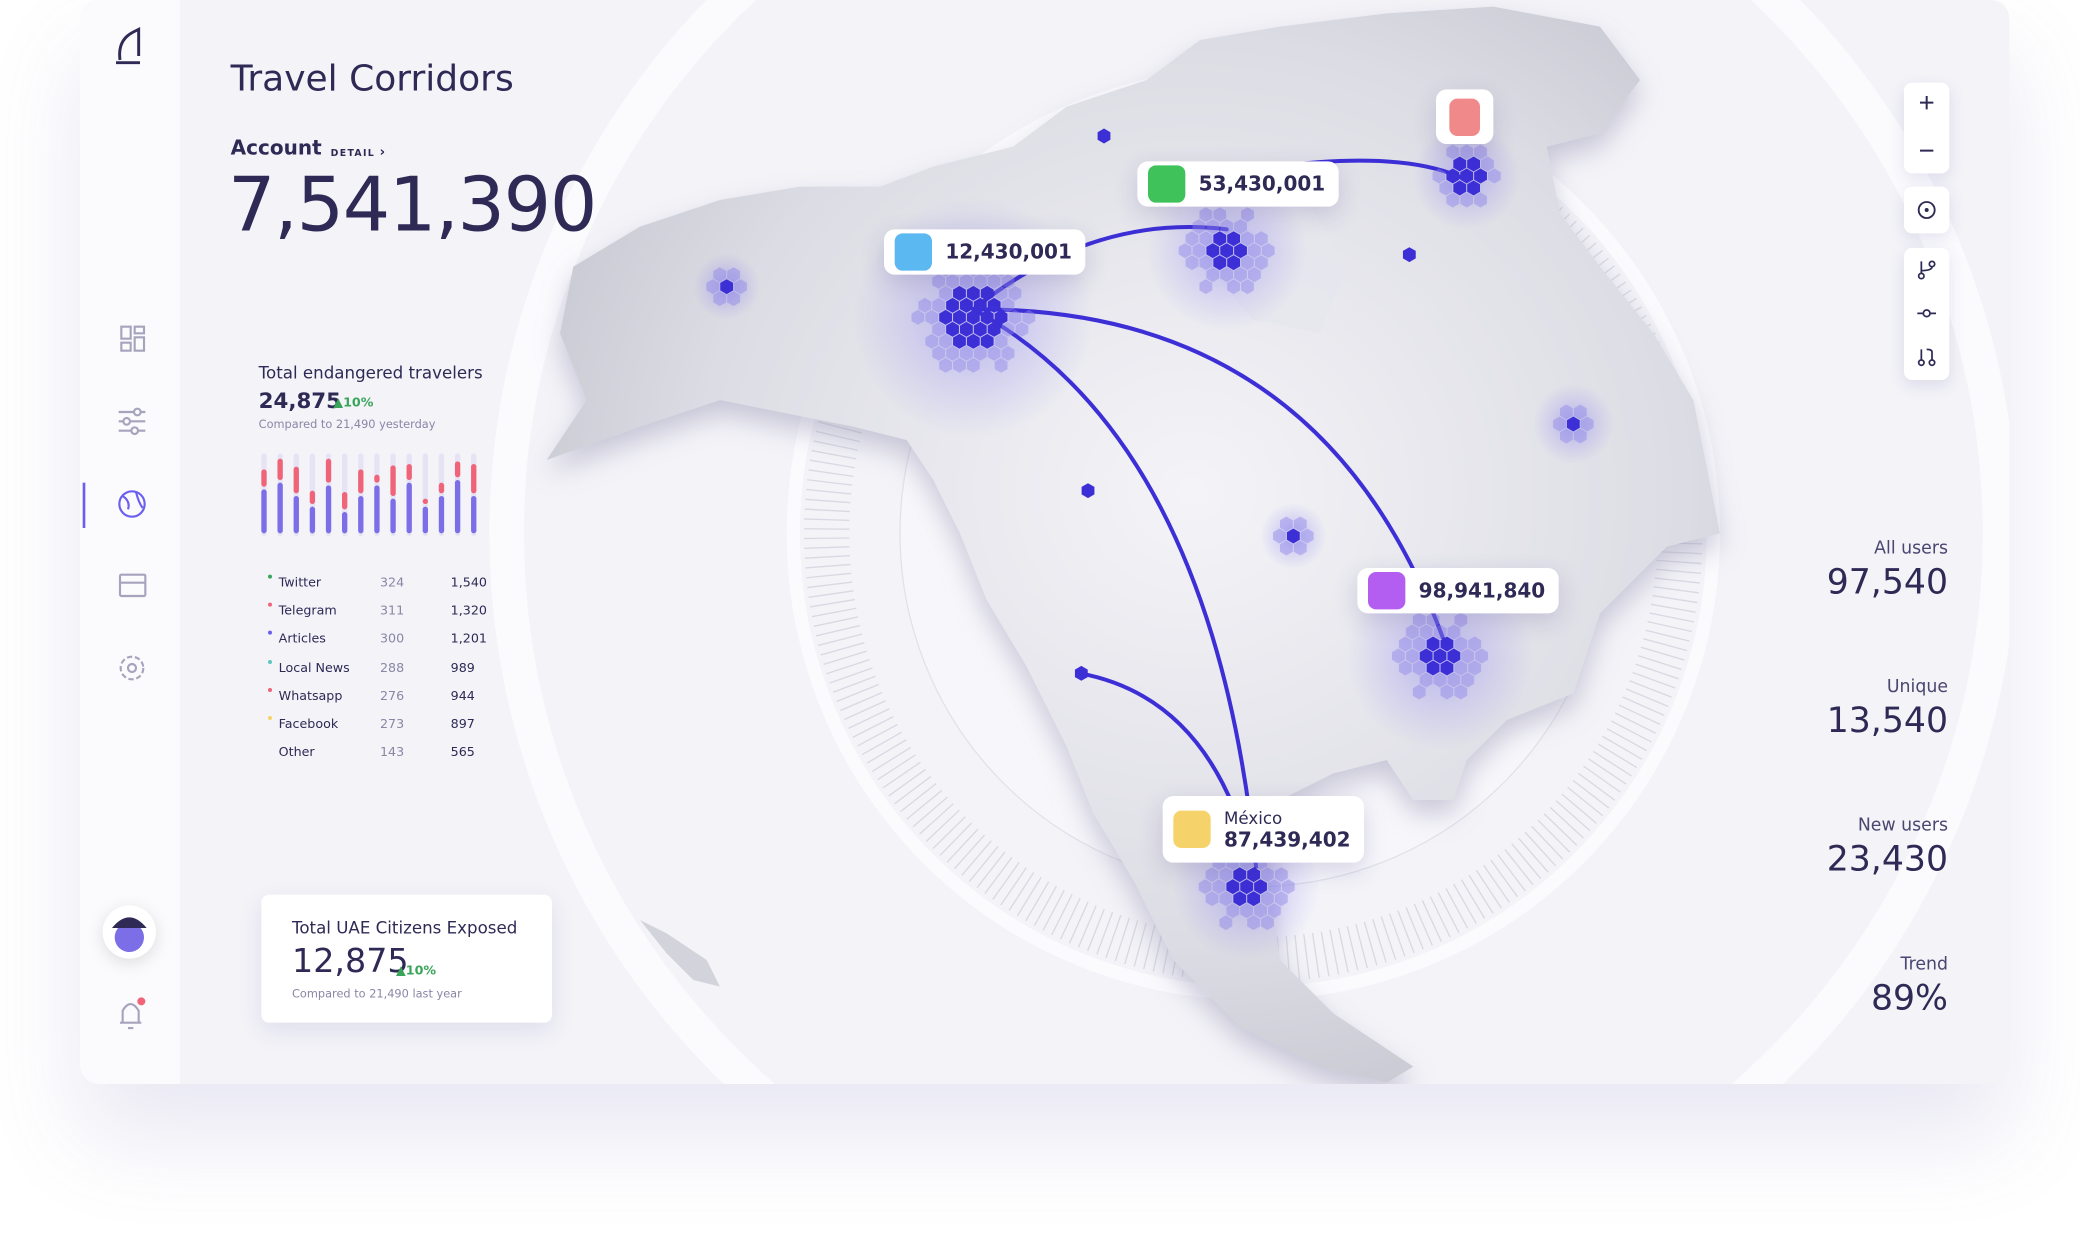 This screenshot has width=2080, height=1260. What do you see at coordinates (300, 583) in the screenshot?
I see `source-name: Twitter` at bounding box center [300, 583].